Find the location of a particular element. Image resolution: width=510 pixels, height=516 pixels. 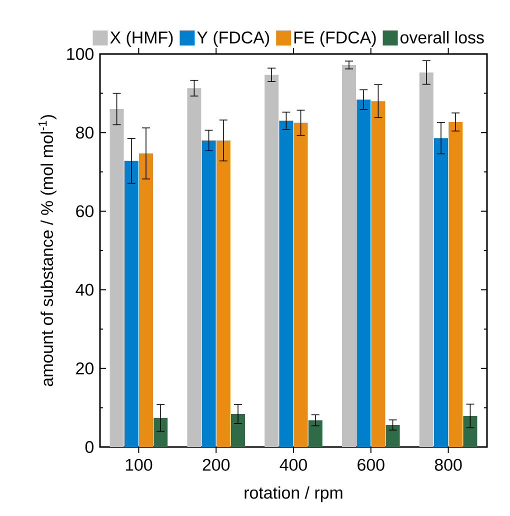

x-axis-title: rotation / rpm is located at coordinates (293, 494).